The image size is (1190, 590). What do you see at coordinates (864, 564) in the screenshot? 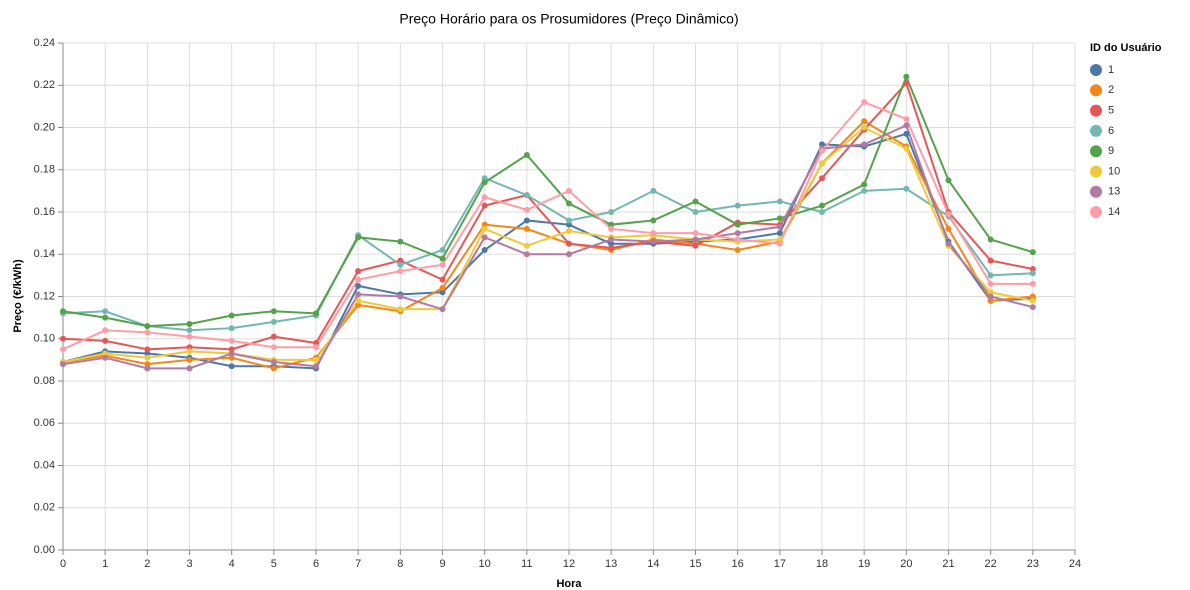
I see `x-tick-label: 19` at bounding box center [864, 564].